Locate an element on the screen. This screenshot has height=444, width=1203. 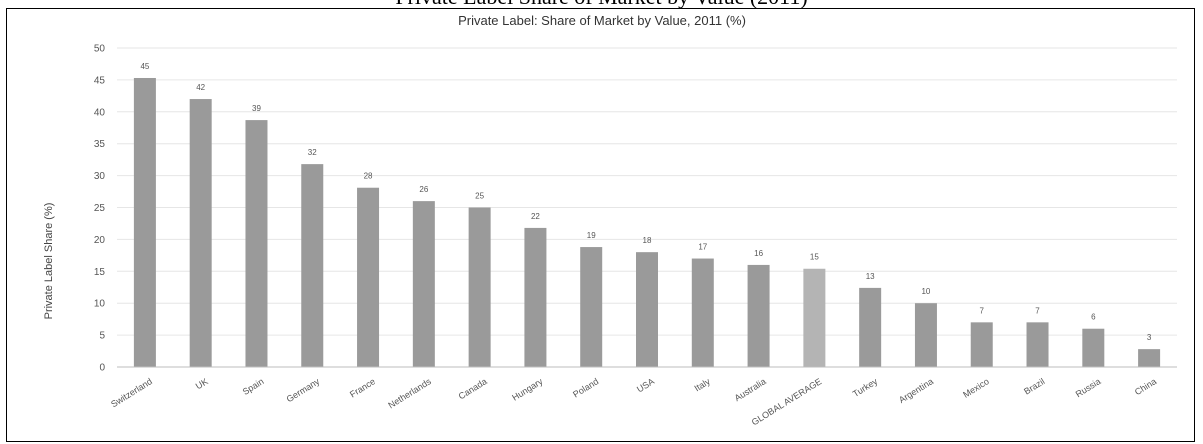
y-tick-label: 25 is located at coordinates (100, 208).